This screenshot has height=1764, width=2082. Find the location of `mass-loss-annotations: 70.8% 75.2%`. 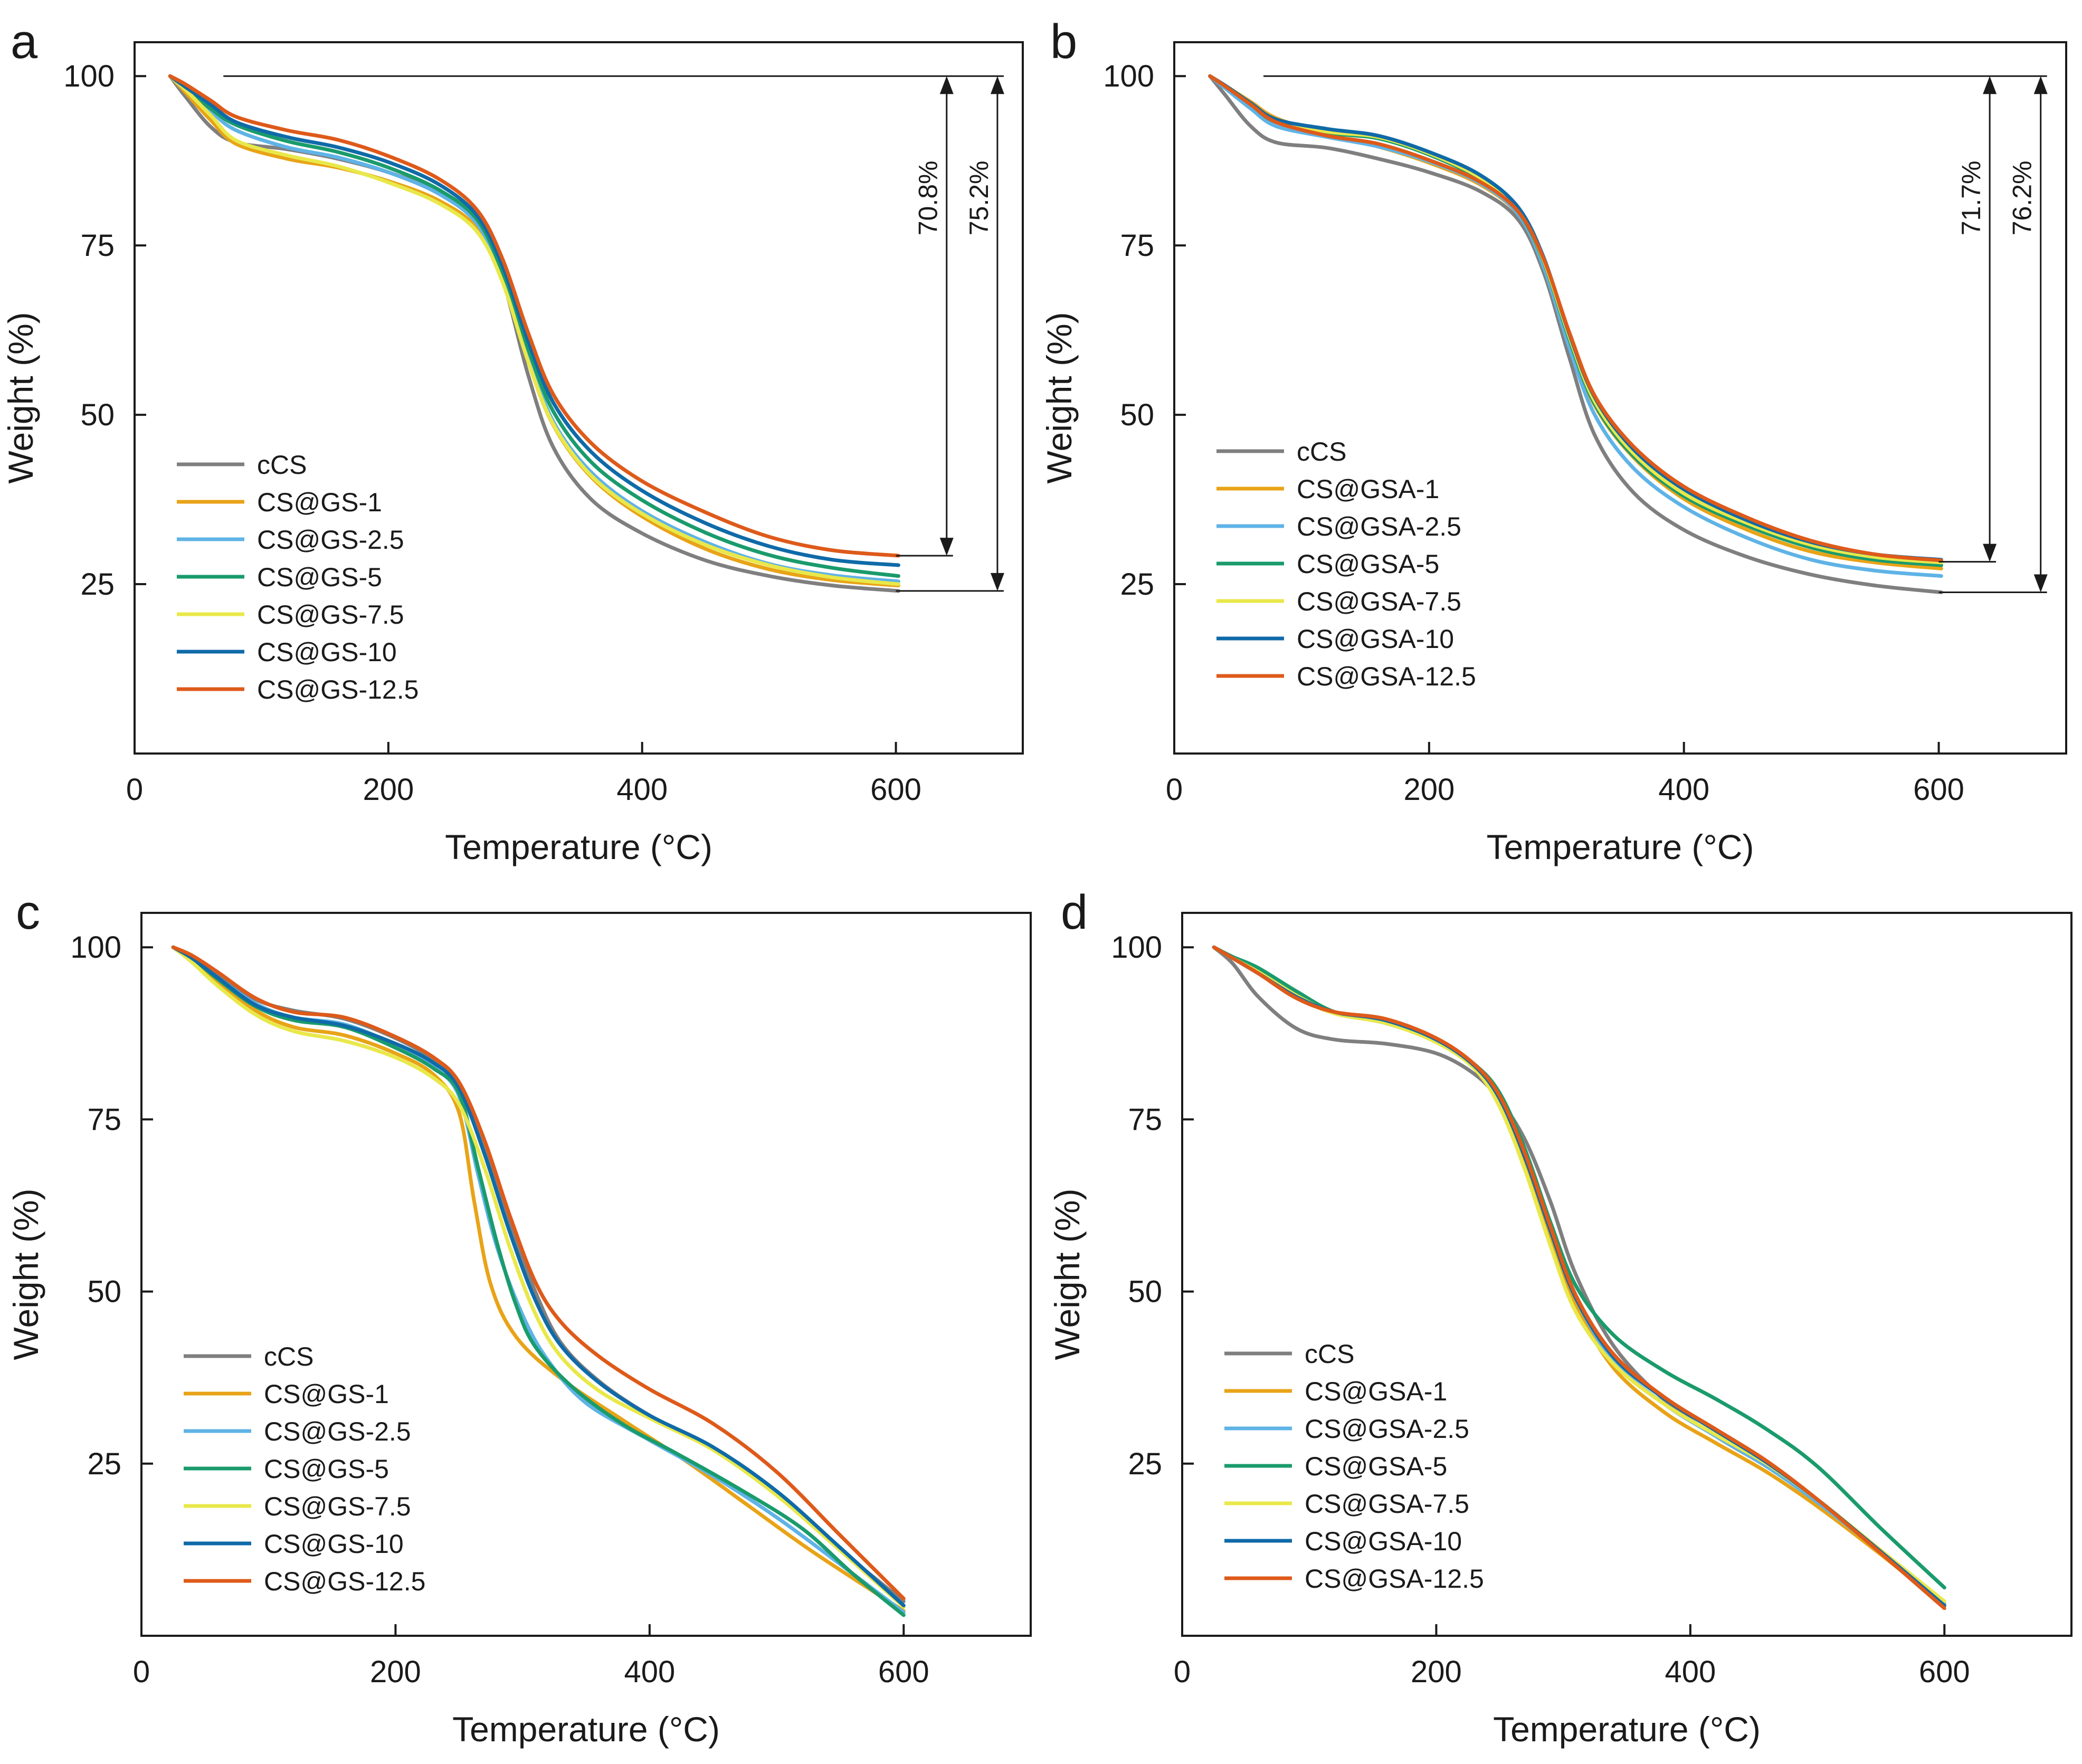

mass-loss-annotations: 70.8% 75.2% is located at coordinates (614, 334).